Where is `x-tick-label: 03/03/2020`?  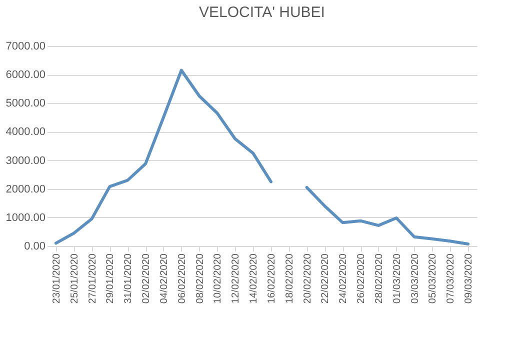 x-tick-label: 03/03/2020 is located at coordinates (415, 278).